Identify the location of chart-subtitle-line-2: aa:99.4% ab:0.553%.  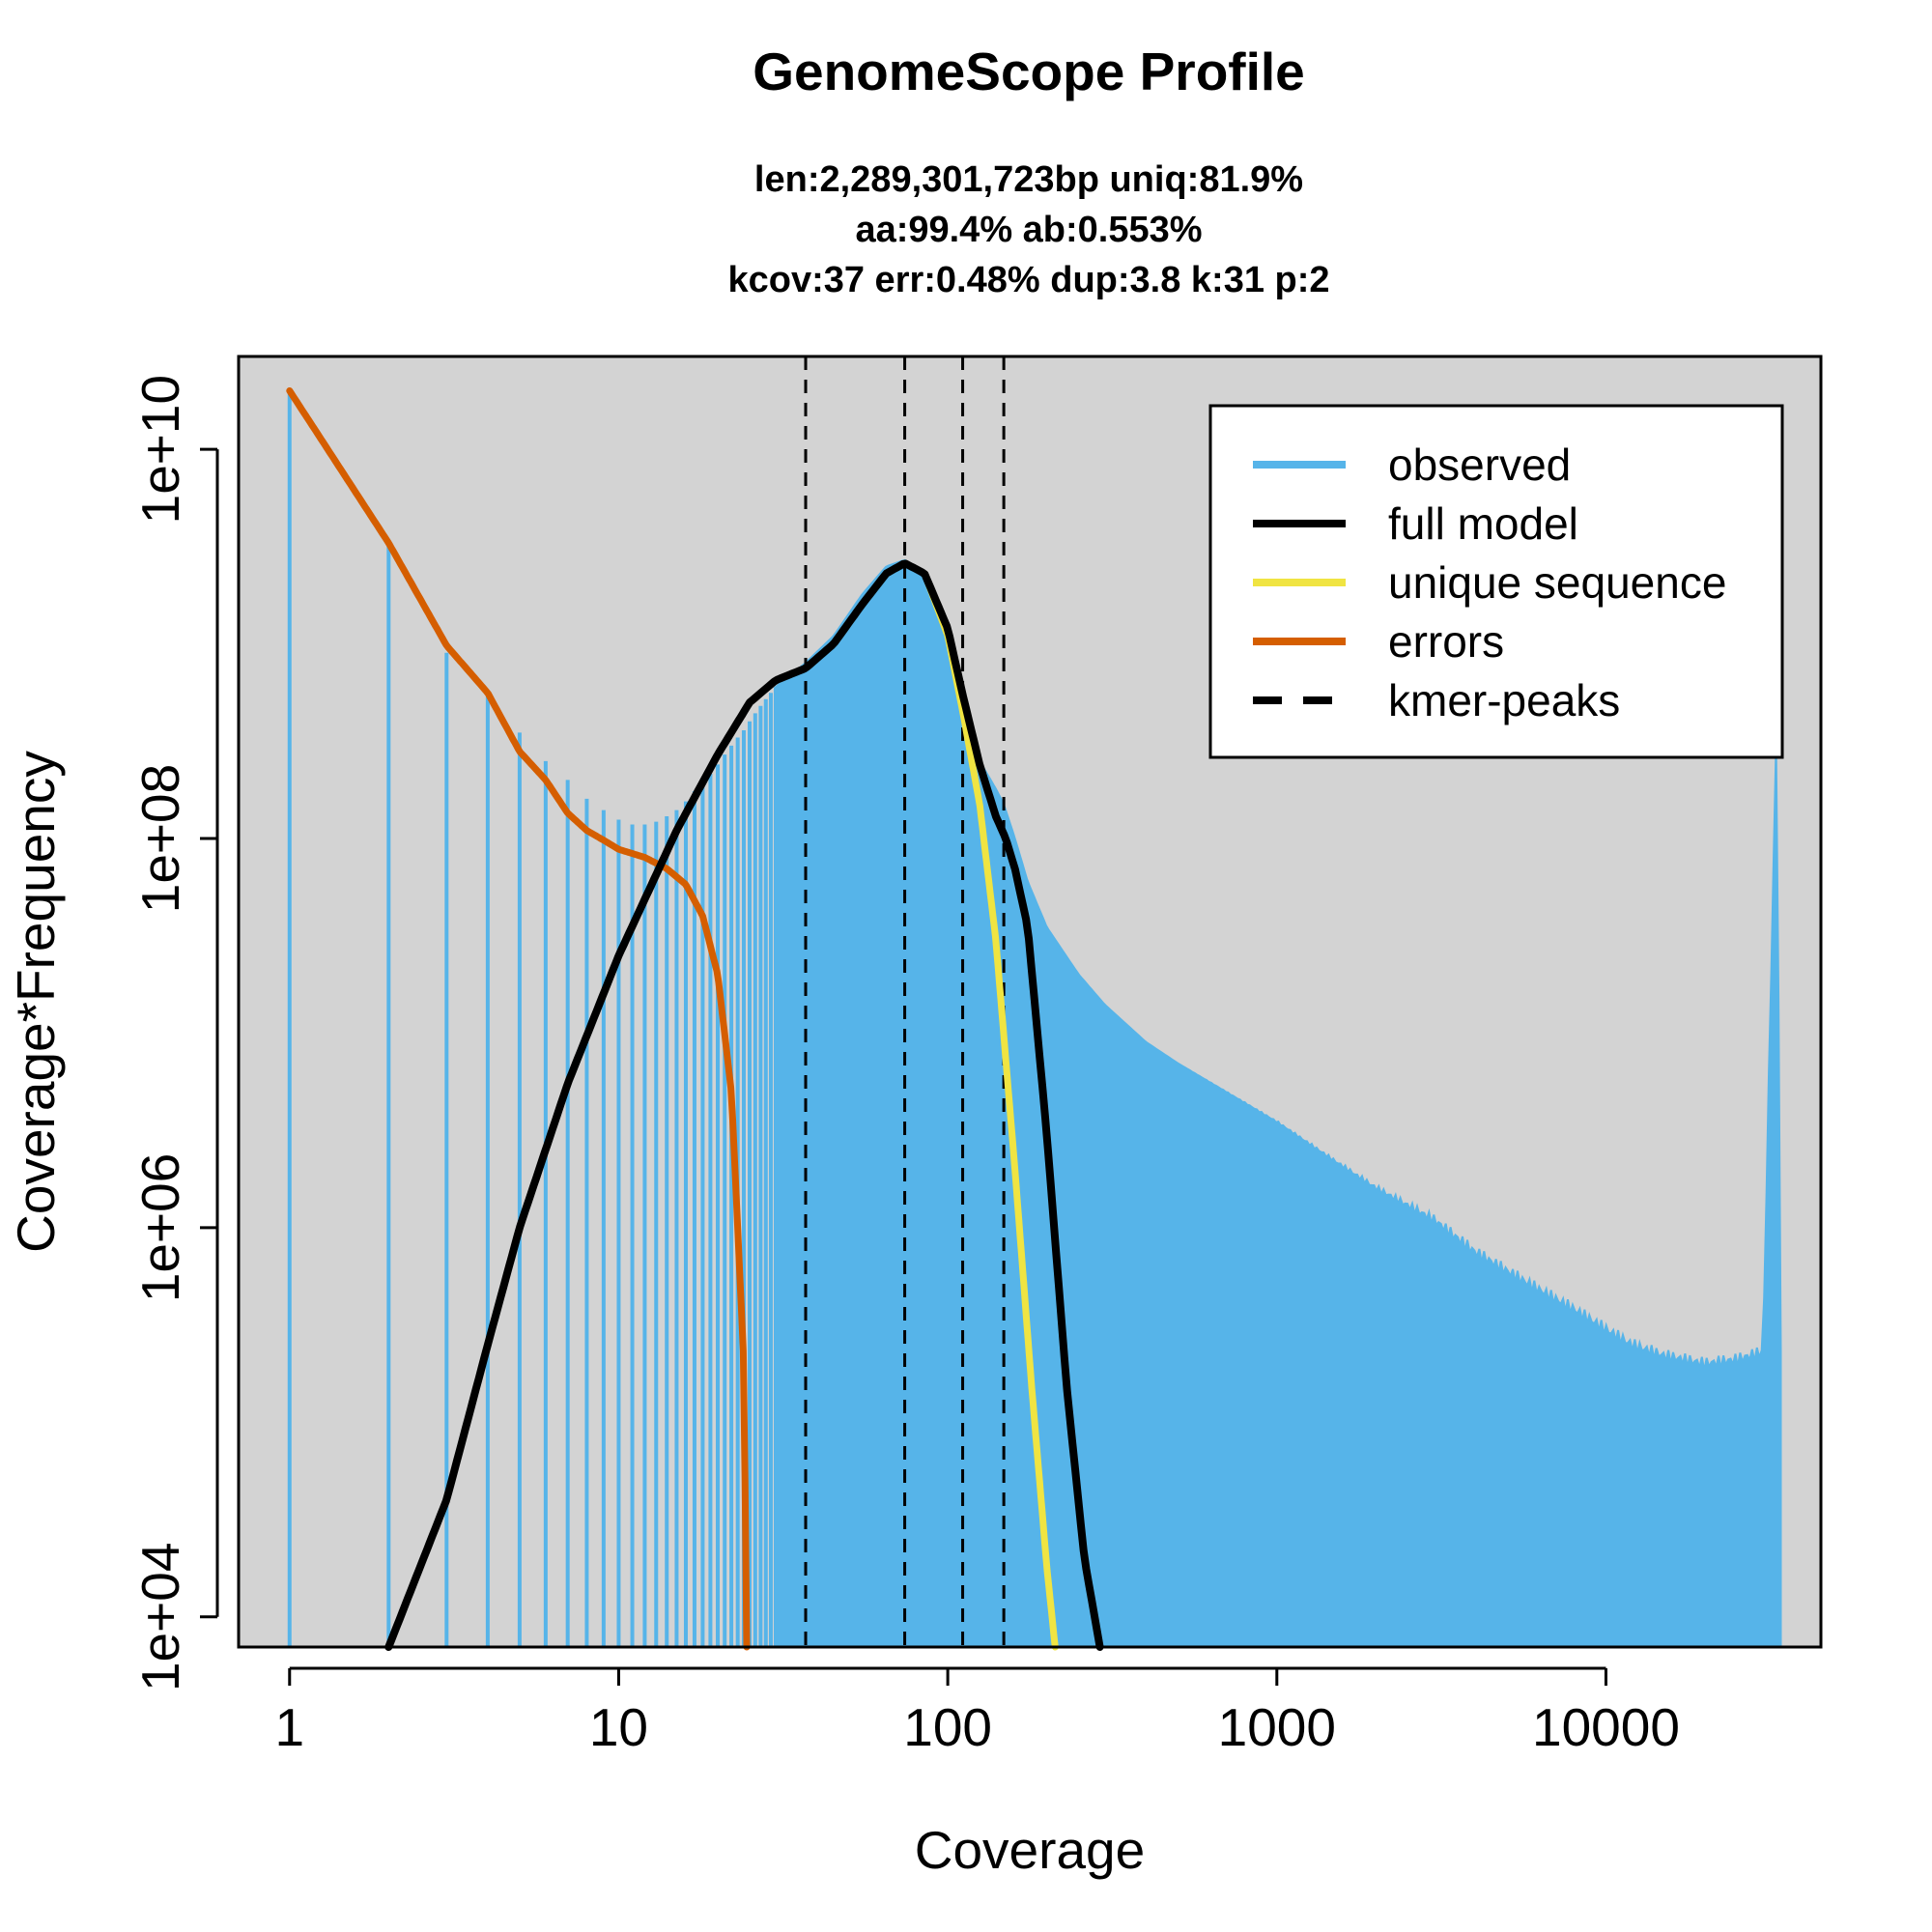
(1028, 230).